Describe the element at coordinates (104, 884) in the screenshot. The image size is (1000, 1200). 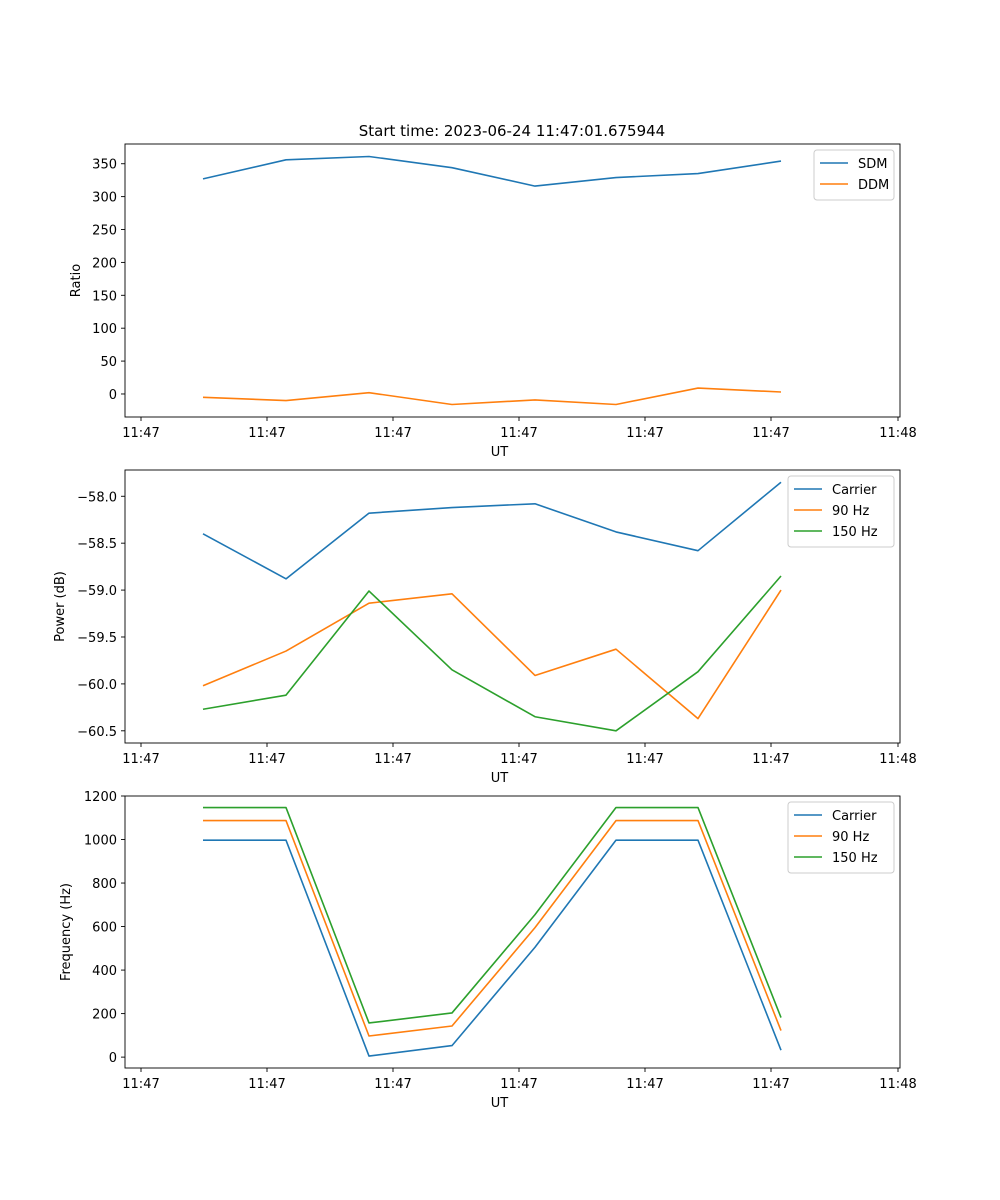
I see `y-tick-label: 800` at that location.